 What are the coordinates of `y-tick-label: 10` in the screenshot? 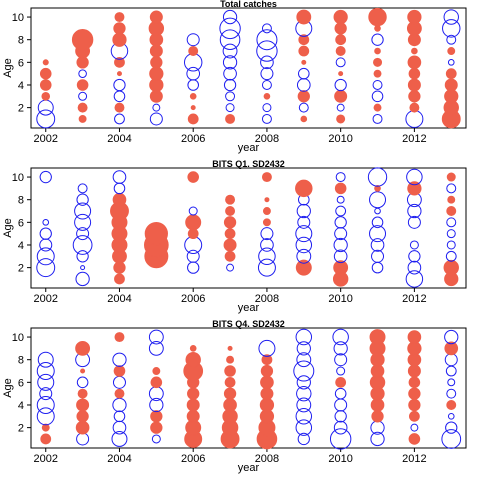 It's located at (18, 338).